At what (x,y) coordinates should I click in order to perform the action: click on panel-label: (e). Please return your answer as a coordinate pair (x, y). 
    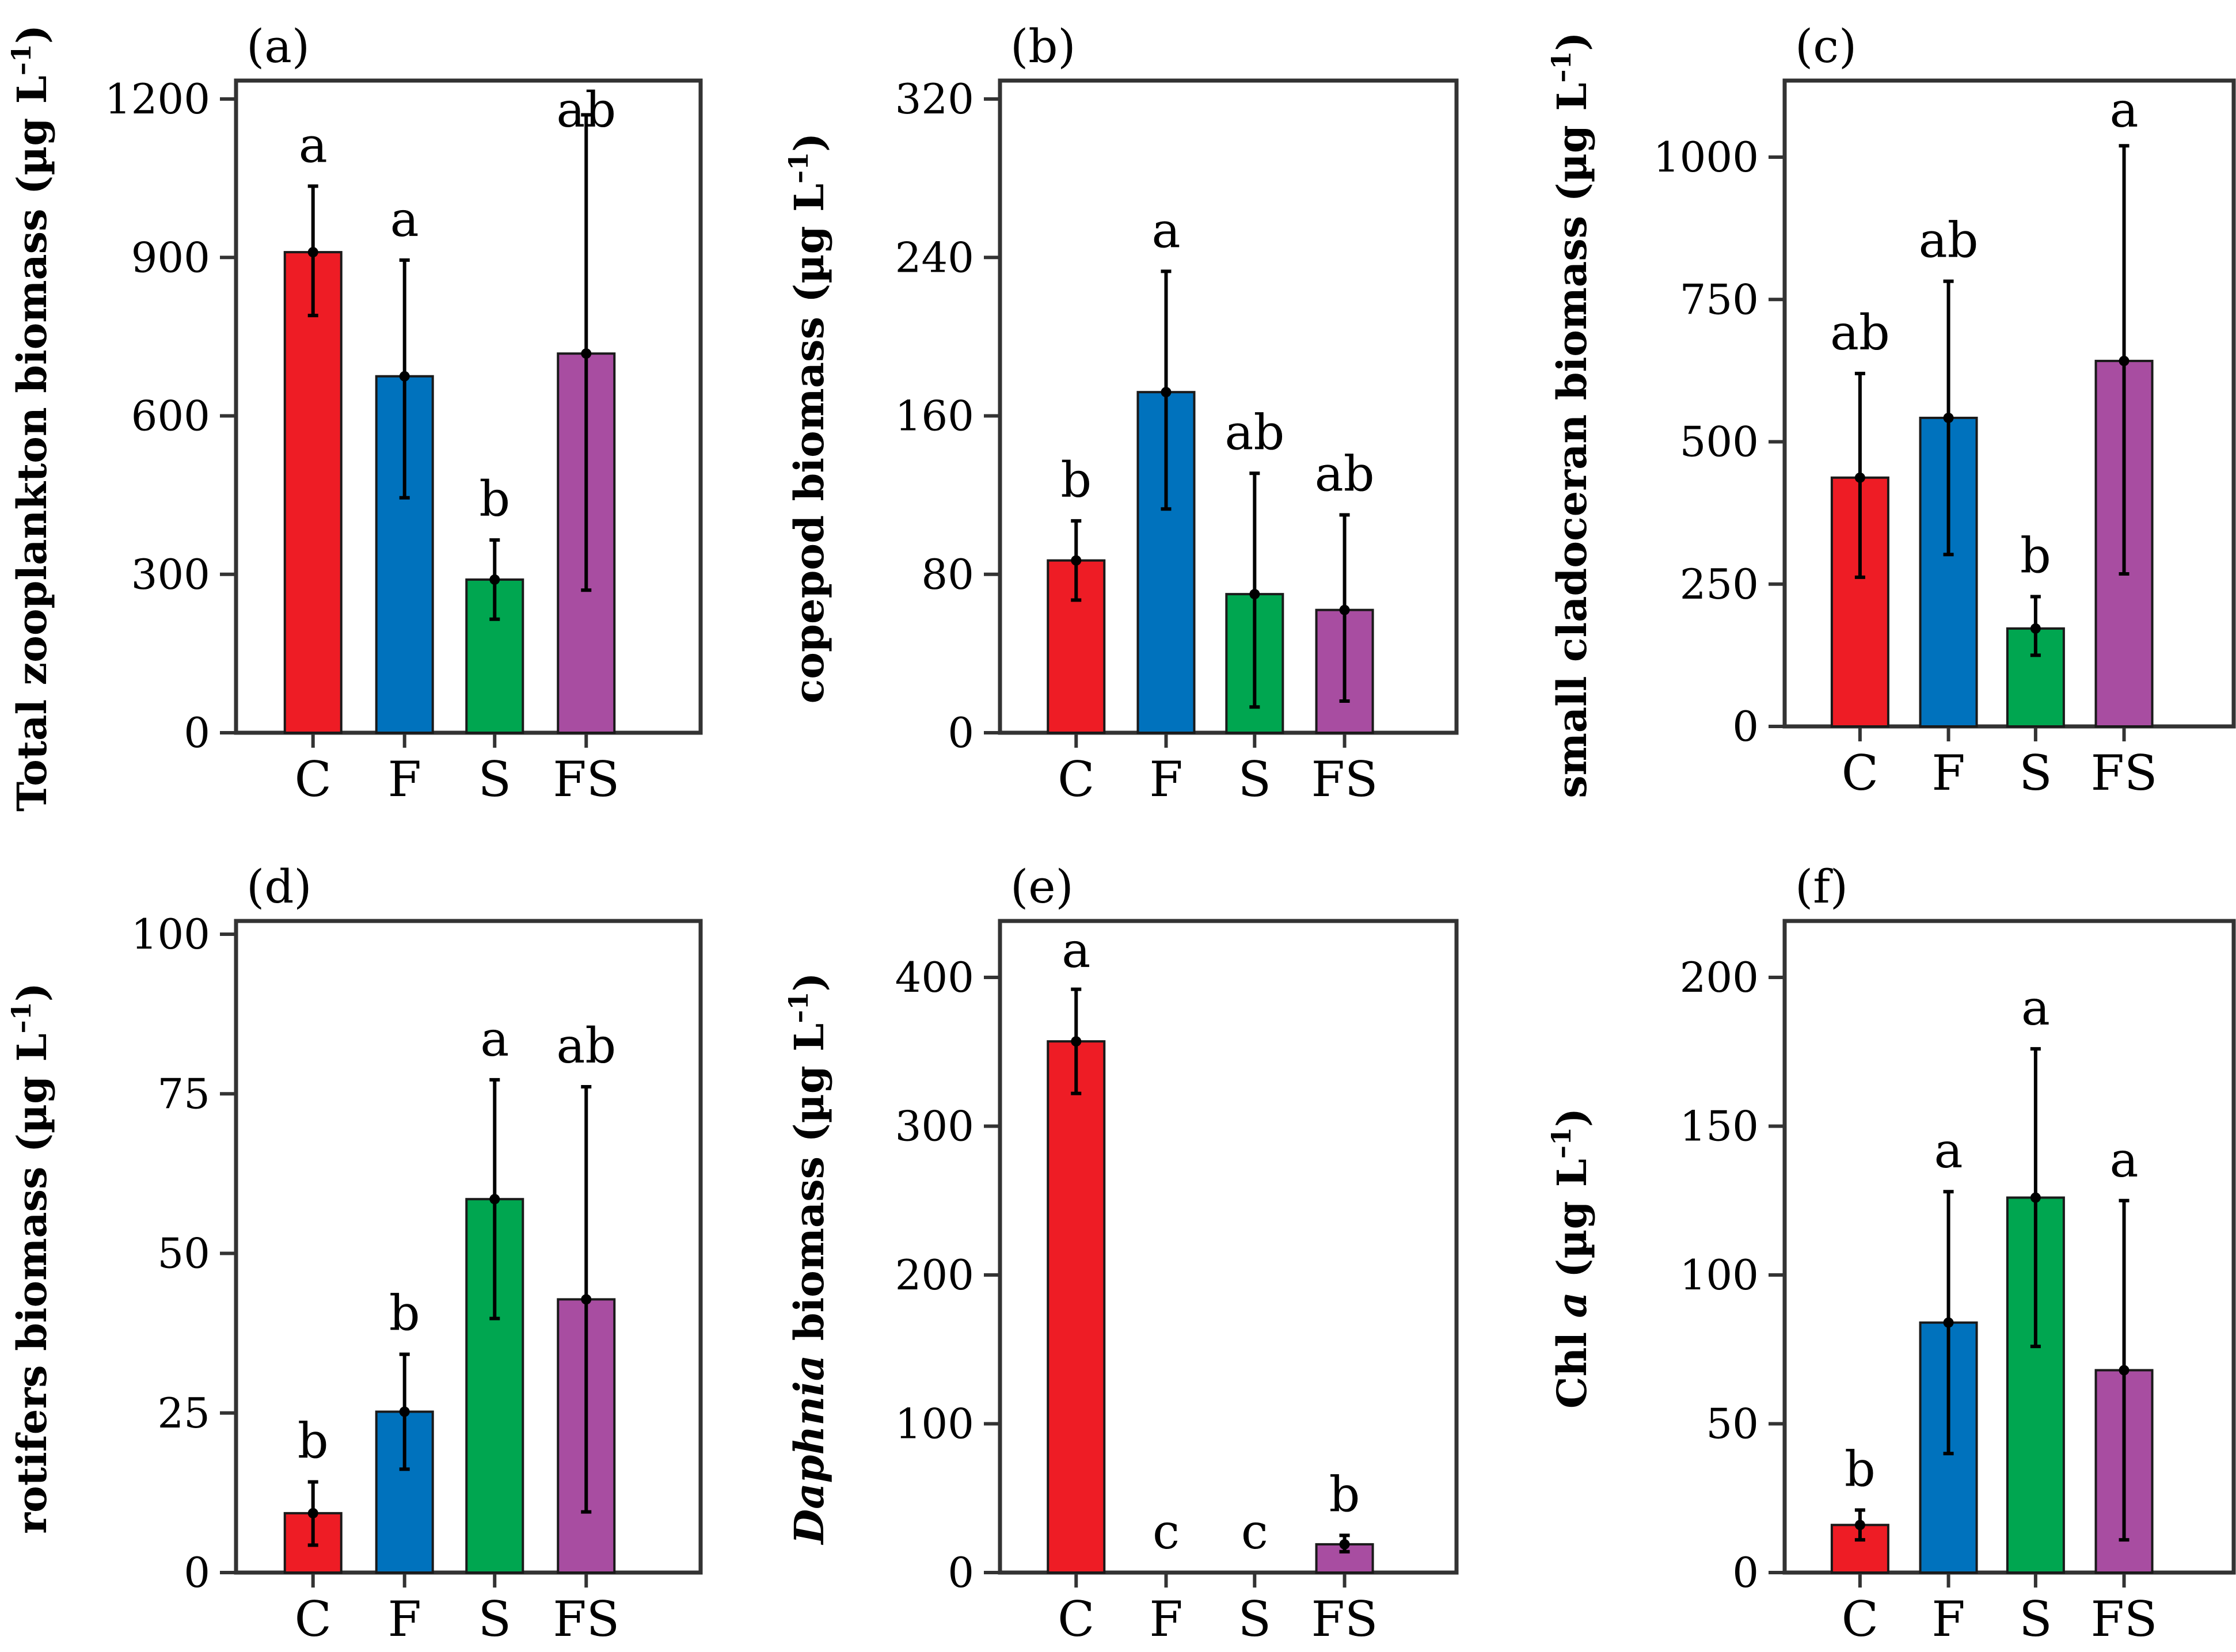
    Looking at the image, I should click on (1042, 886).